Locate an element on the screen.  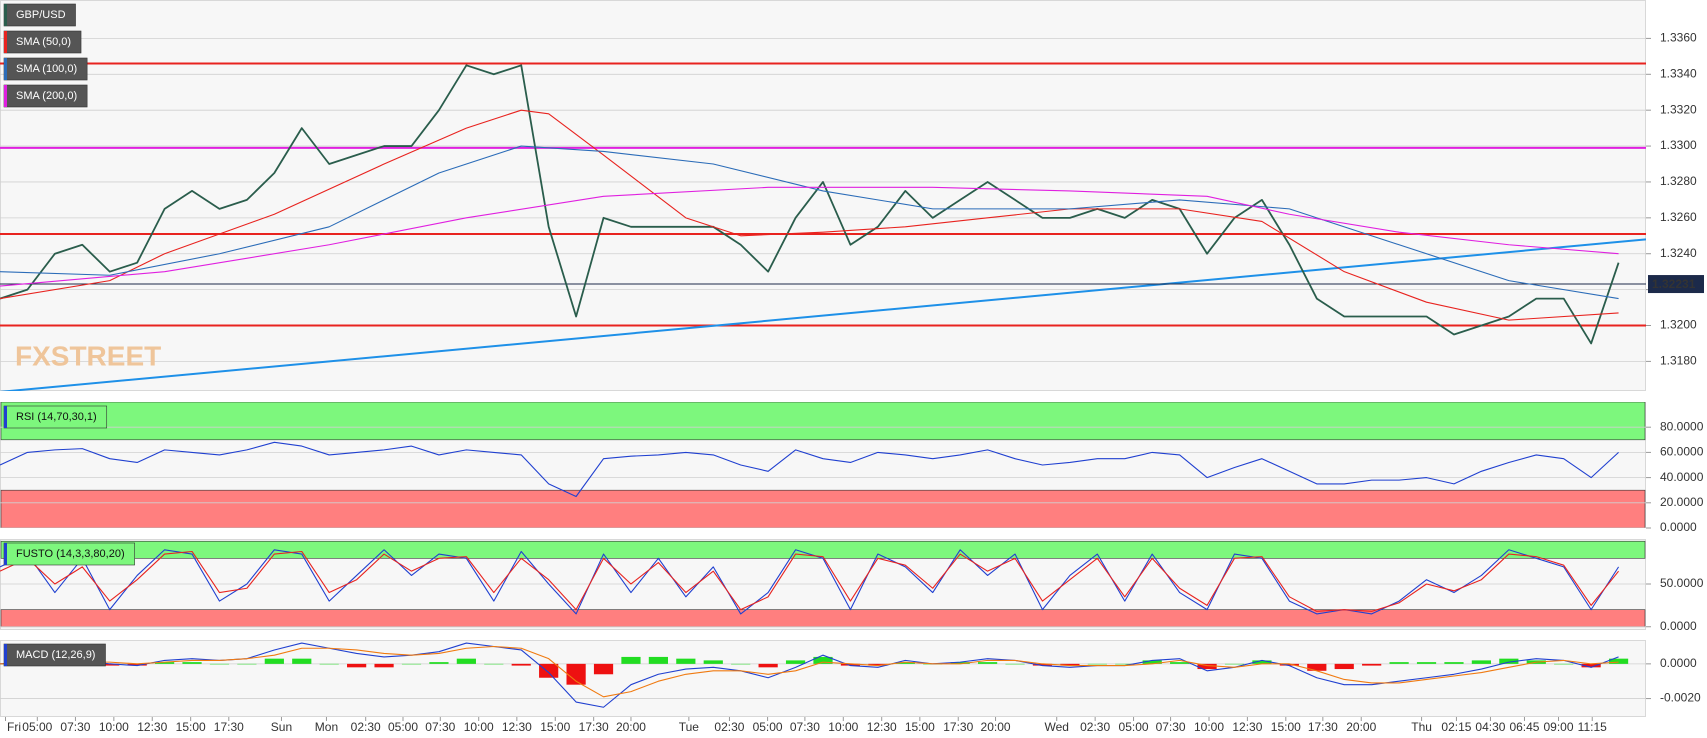
current-price-box is located at coordinates (1676, 284).